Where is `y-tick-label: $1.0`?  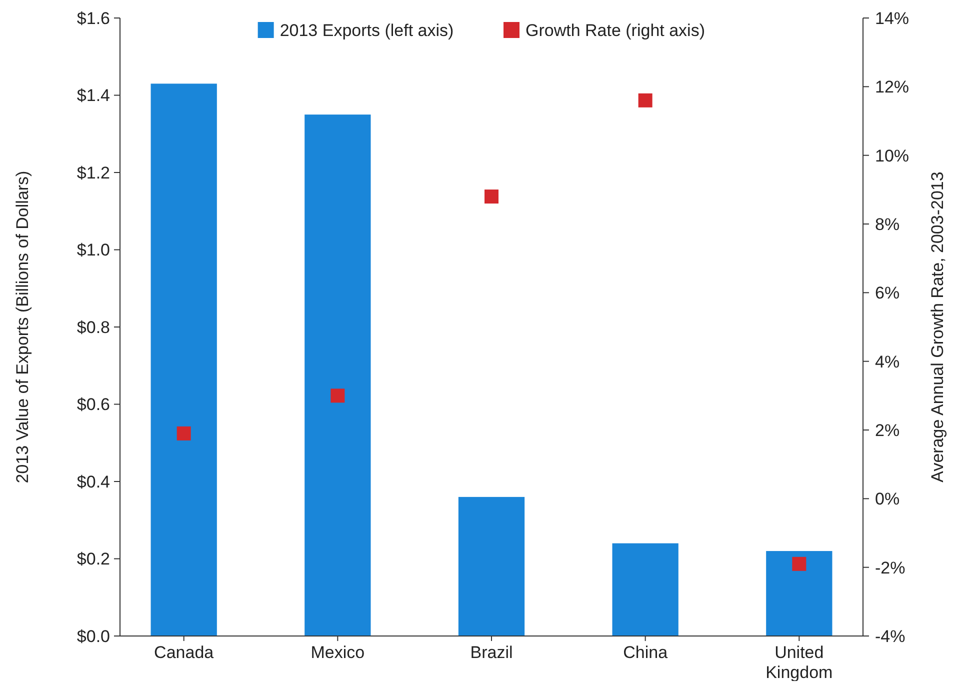
y-tick-label: $1.0 is located at coordinates (93, 250).